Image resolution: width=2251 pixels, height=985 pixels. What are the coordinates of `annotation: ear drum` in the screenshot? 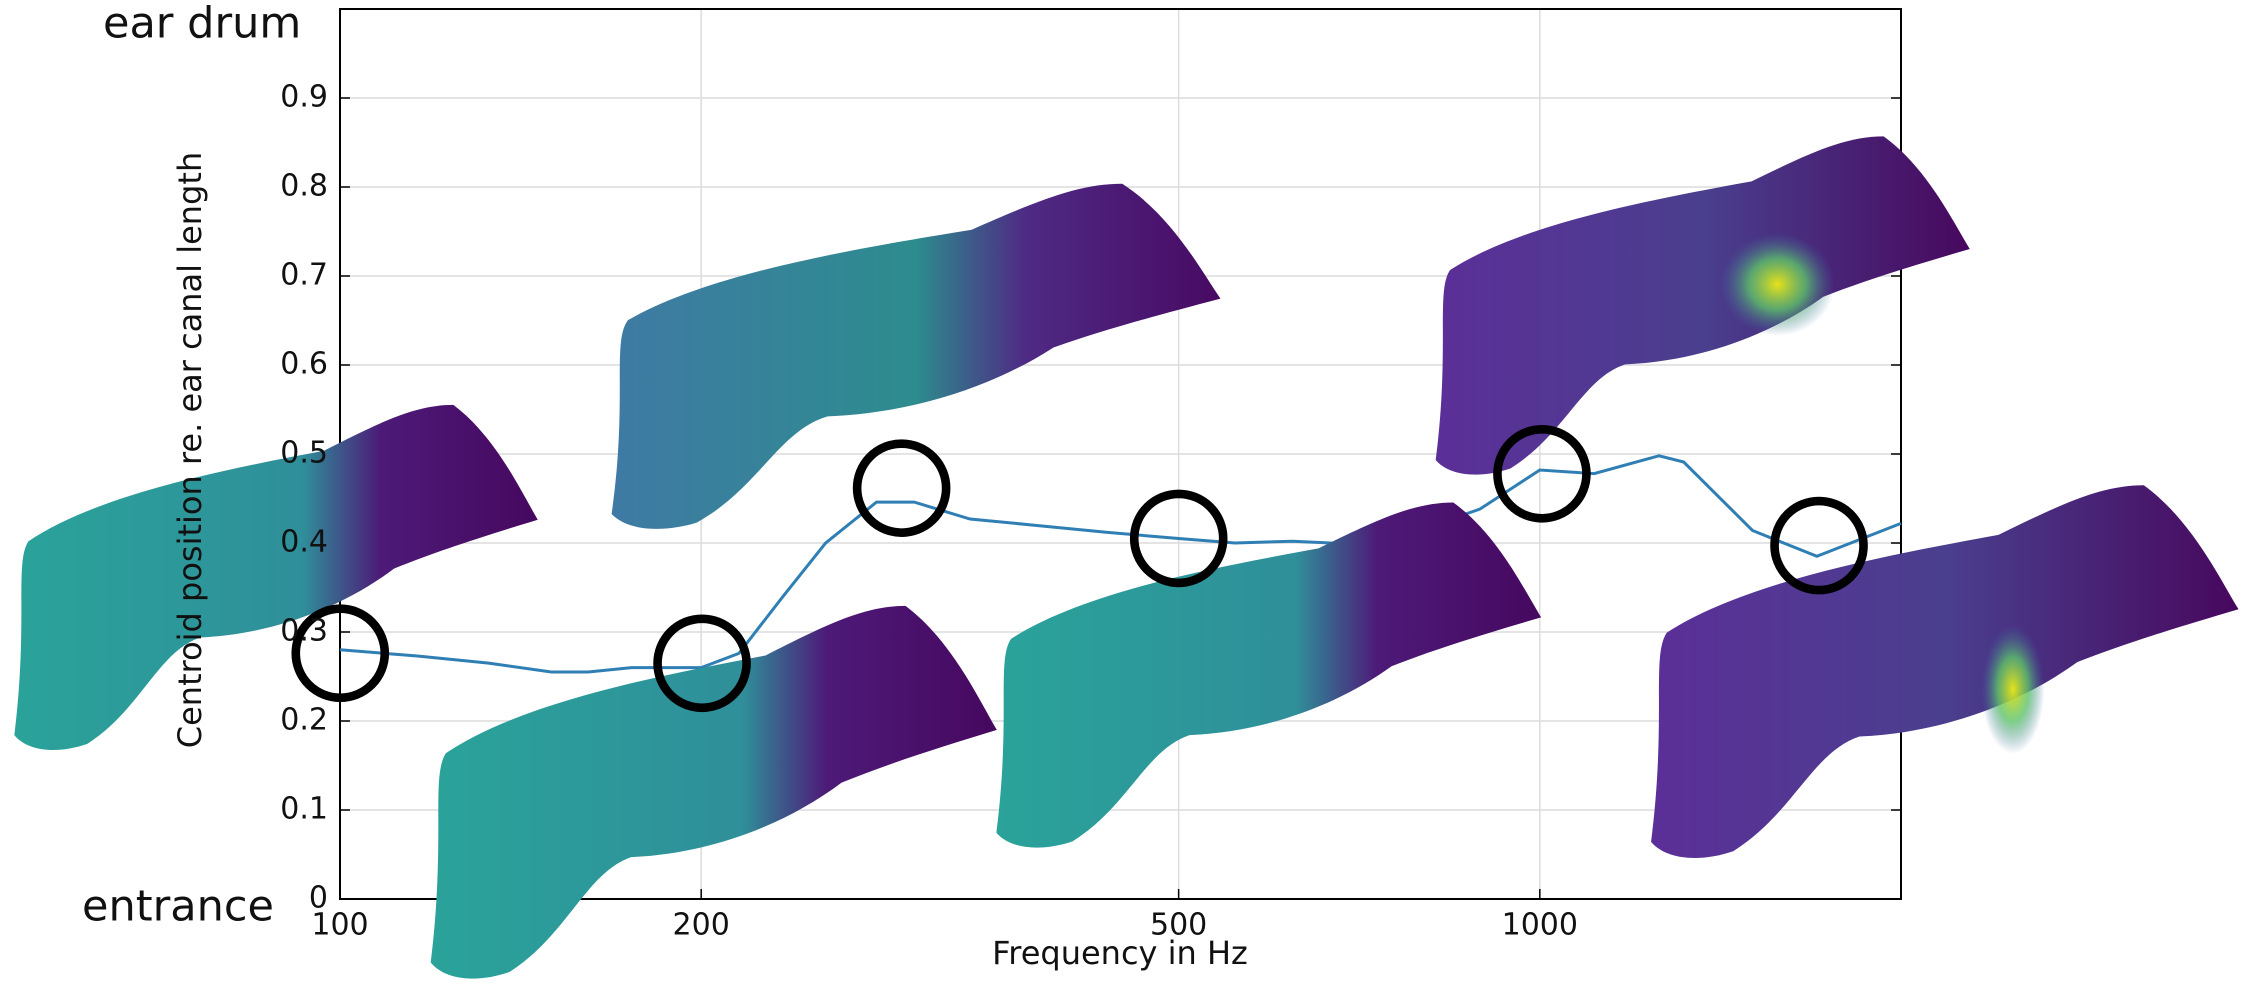 It's located at (202, 24).